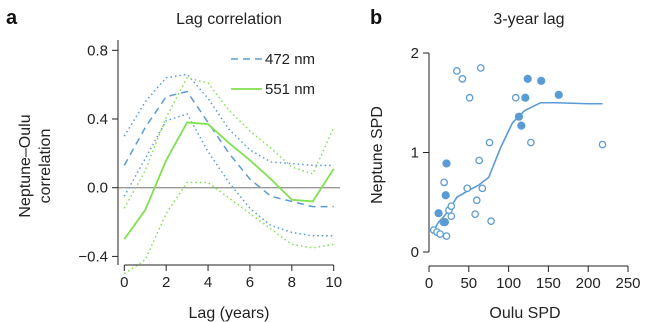 Image resolution: width=662 pixels, height=322 pixels. Describe the element at coordinates (627, 283) in the screenshot. I see `panel-b-x-tick-label: 250` at that location.